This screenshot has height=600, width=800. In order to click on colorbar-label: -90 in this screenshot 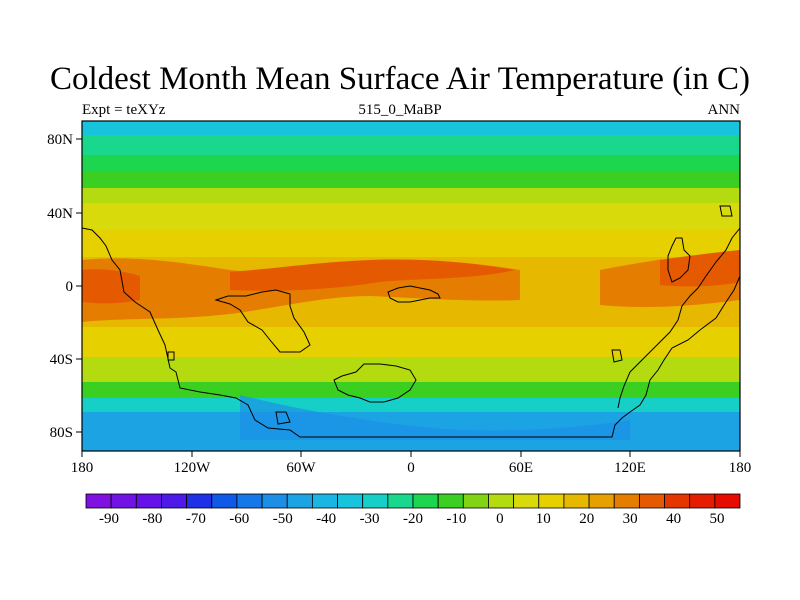, I will do `click(109, 519)`.